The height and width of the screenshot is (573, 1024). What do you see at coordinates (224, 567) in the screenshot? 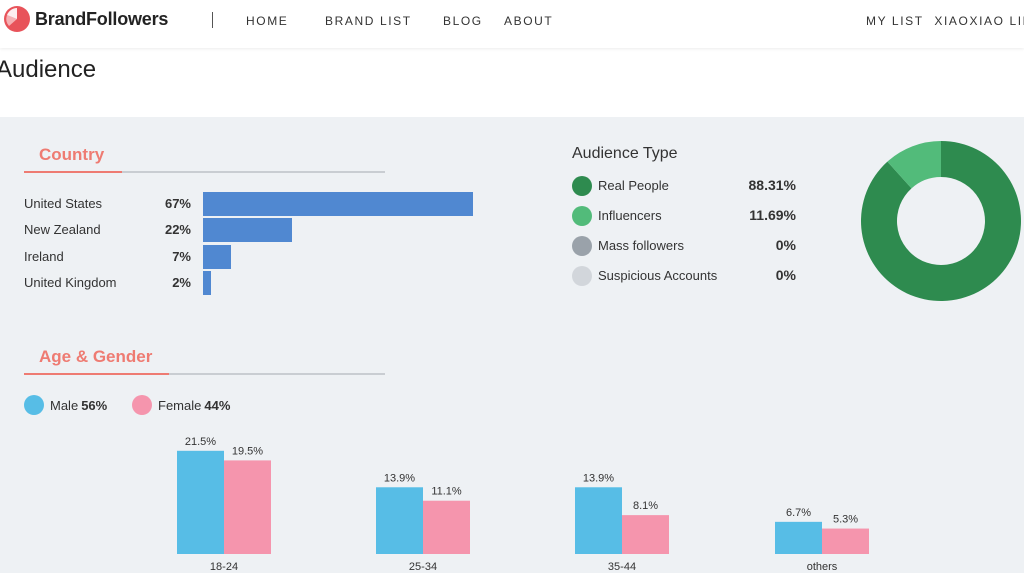
I see `age-category-label: 18-24` at bounding box center [224, 567].